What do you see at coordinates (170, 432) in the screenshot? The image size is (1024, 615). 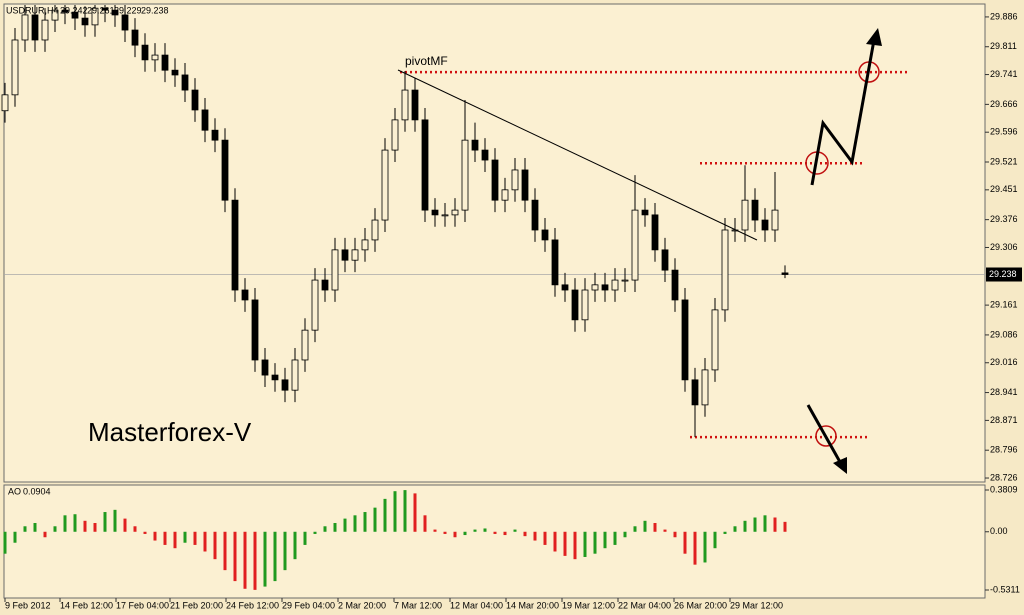 I see `annotation: Masterforex-V` at bounding box center [170, 432].